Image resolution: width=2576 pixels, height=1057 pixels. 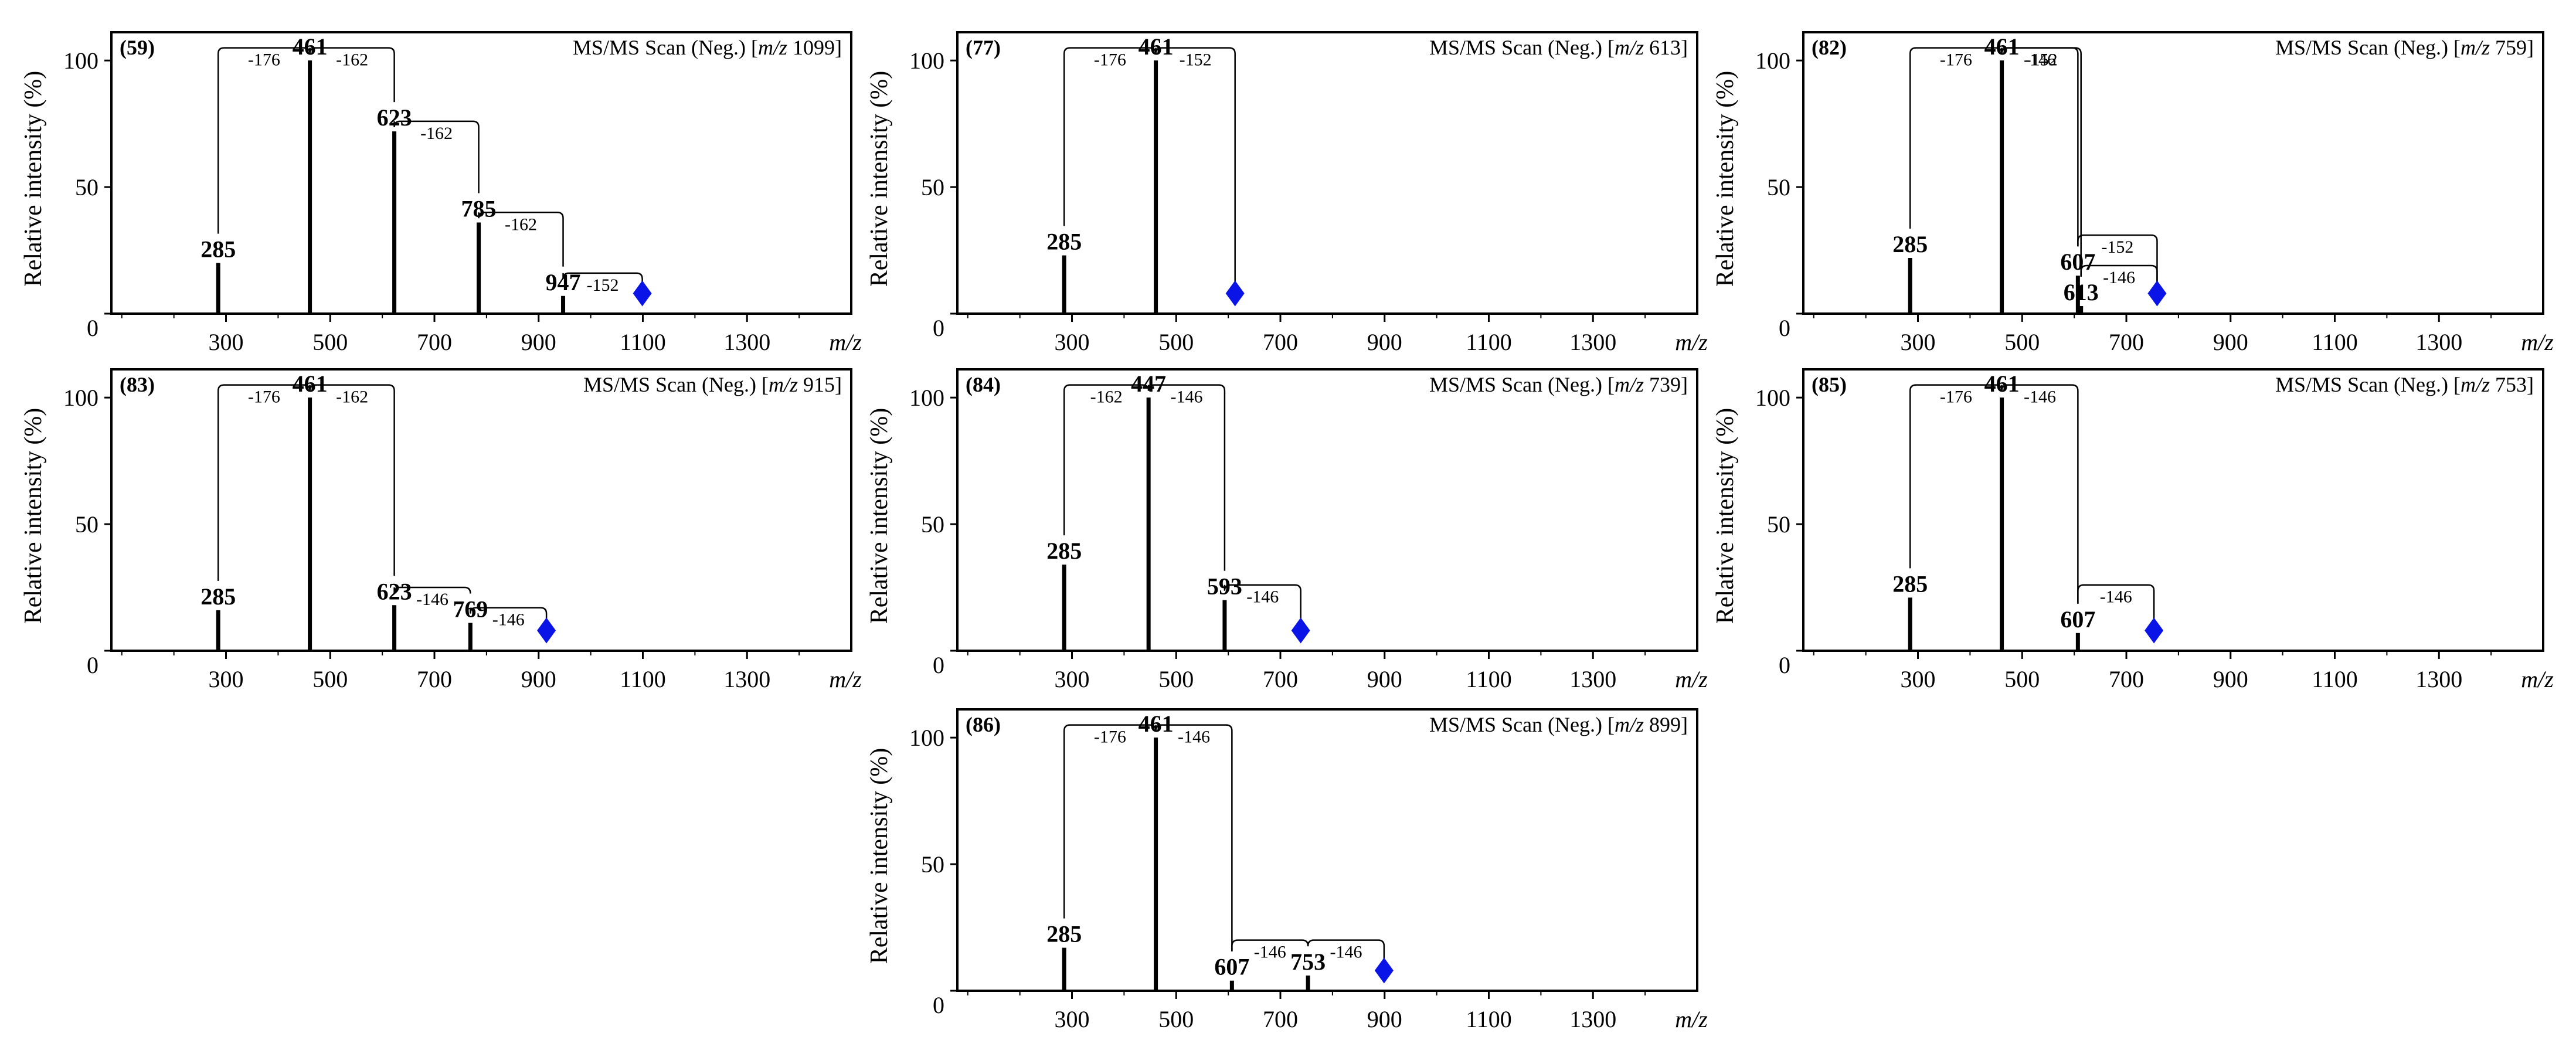 What do you see at coordinates (2537, 679) in the screenshot?
I see `x-axis-unit: m/z` at bounding box center [2537, 679].